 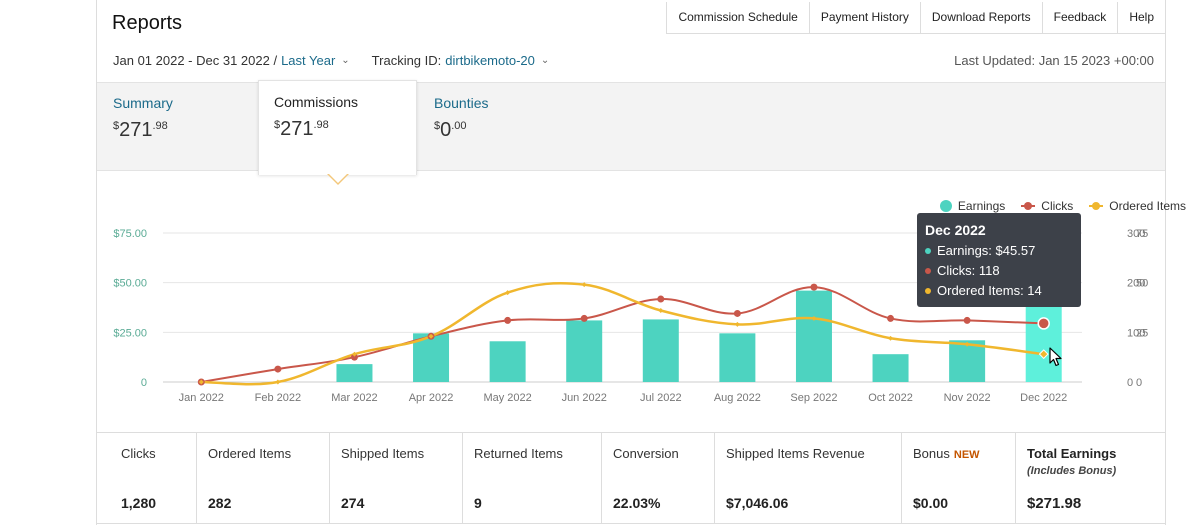 What do you see at coordinates (138, 453) in the screenshot?
I see `stat-label: Clicks` at bounding box center [138, 453].